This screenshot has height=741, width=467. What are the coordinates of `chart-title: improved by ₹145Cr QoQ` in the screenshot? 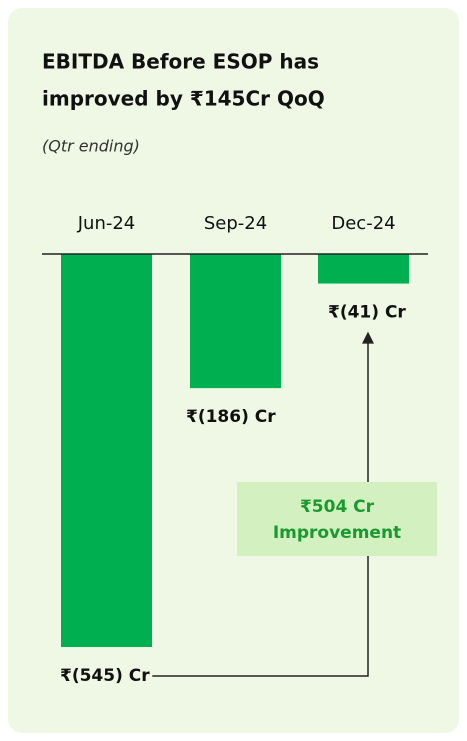 It's located at (183, 99).